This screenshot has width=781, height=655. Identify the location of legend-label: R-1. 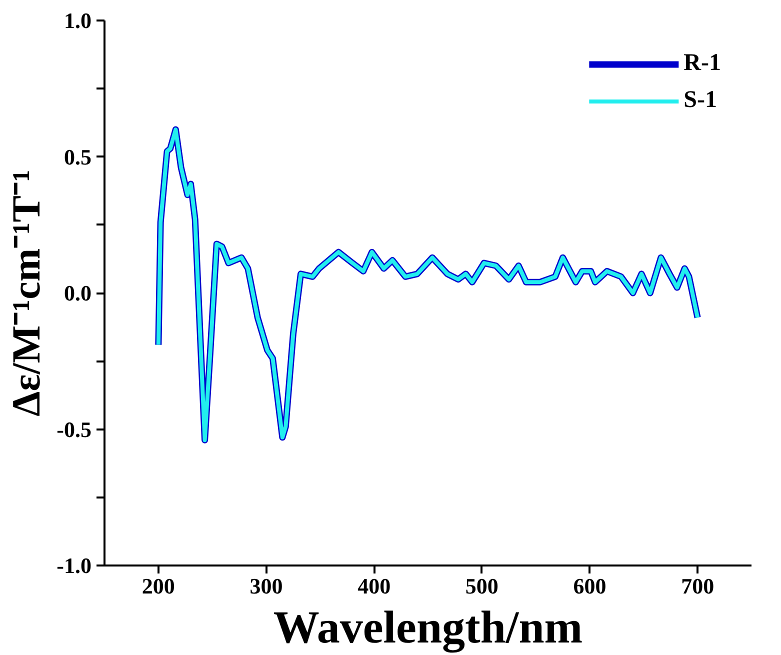
(702, 63).